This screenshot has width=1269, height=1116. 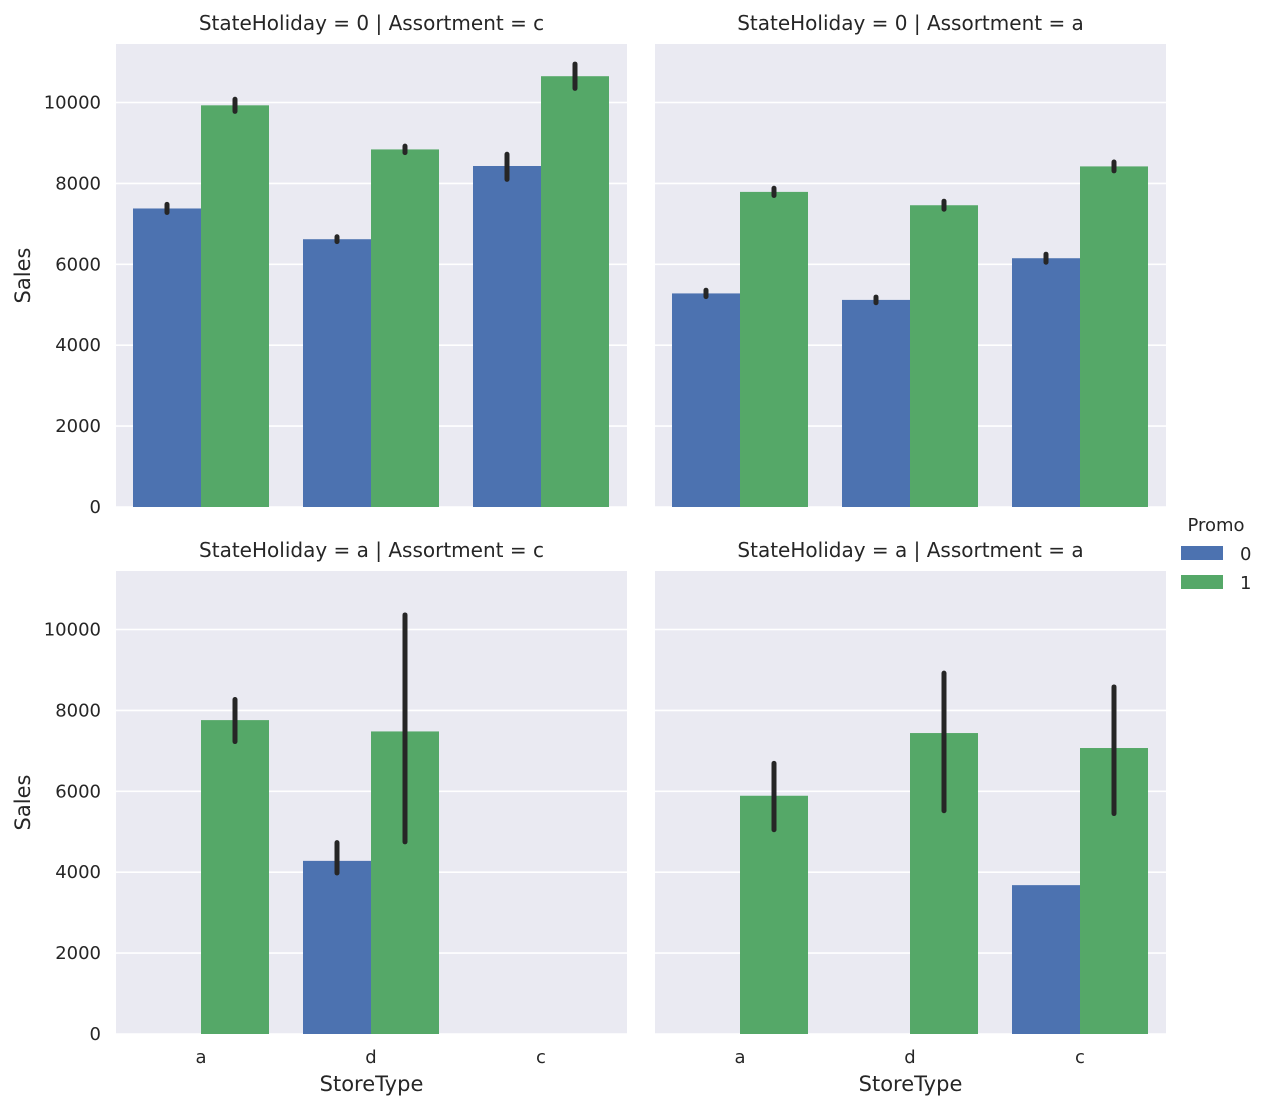 I want to click on legend-label-promo-1: 1, so click(x=1245, y=583).